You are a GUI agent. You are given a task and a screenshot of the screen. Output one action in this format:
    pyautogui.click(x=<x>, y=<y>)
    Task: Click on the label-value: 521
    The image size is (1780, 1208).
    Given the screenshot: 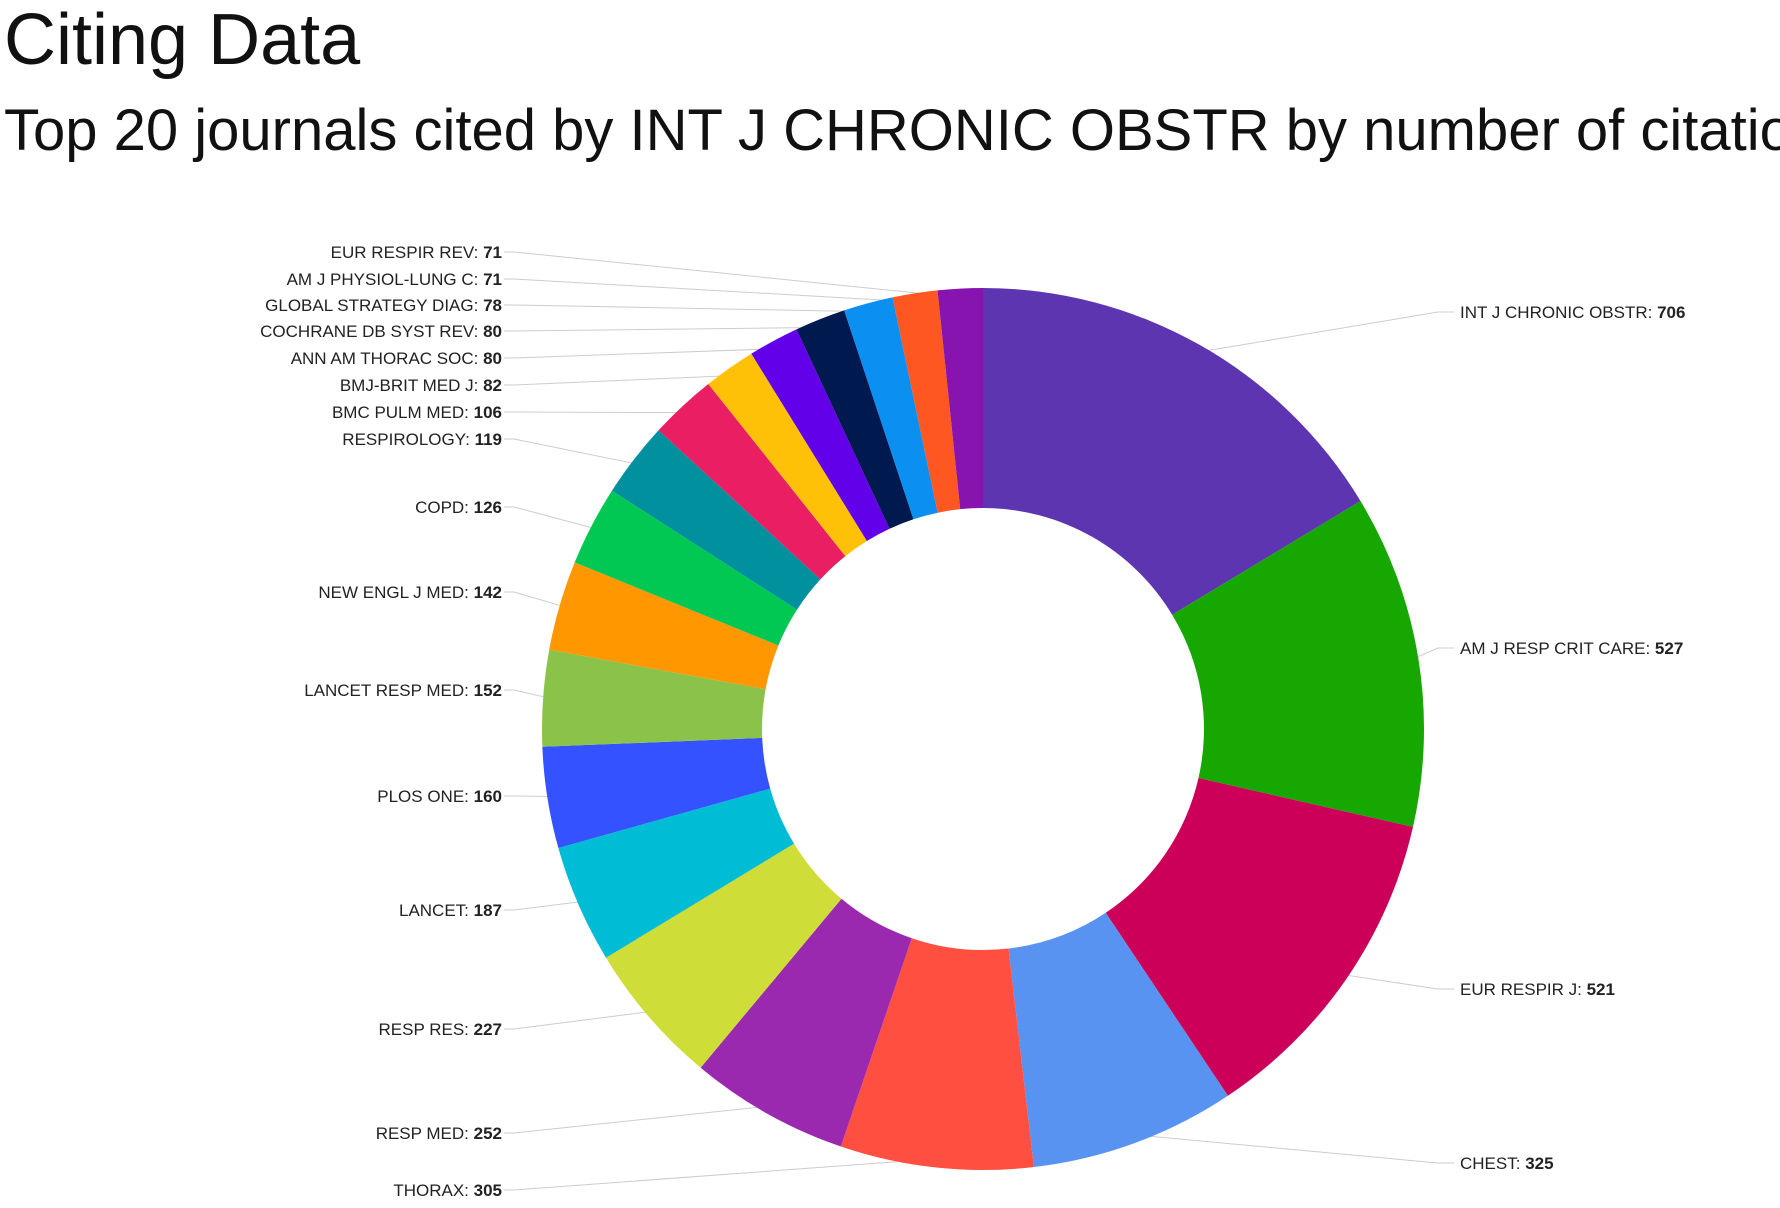 What is the action you would take?
    pyautogui.click(x=1601, y=989)
    